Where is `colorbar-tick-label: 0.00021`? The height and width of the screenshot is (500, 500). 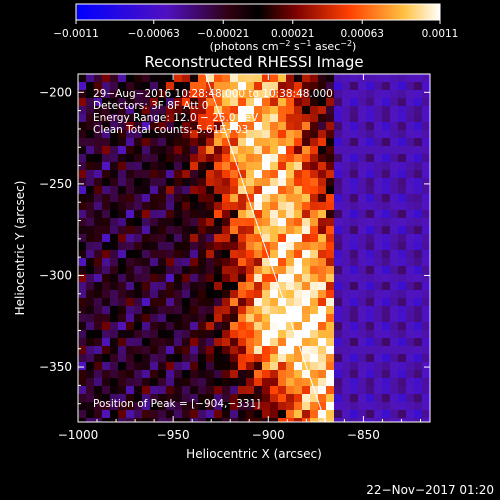 colorbar-tick-label: 0.00021 is located at coordinates (292, 34).